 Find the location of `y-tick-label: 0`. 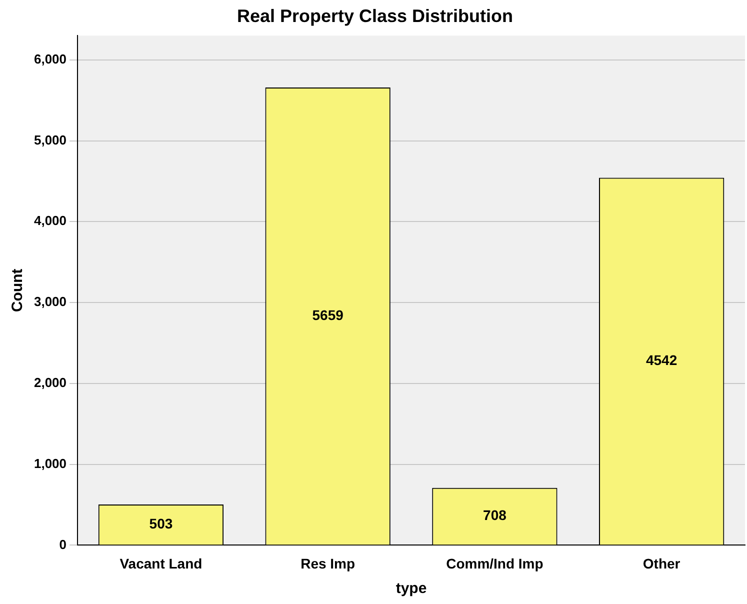

y-tick-label: 0 is located at coordinates (63, 544).